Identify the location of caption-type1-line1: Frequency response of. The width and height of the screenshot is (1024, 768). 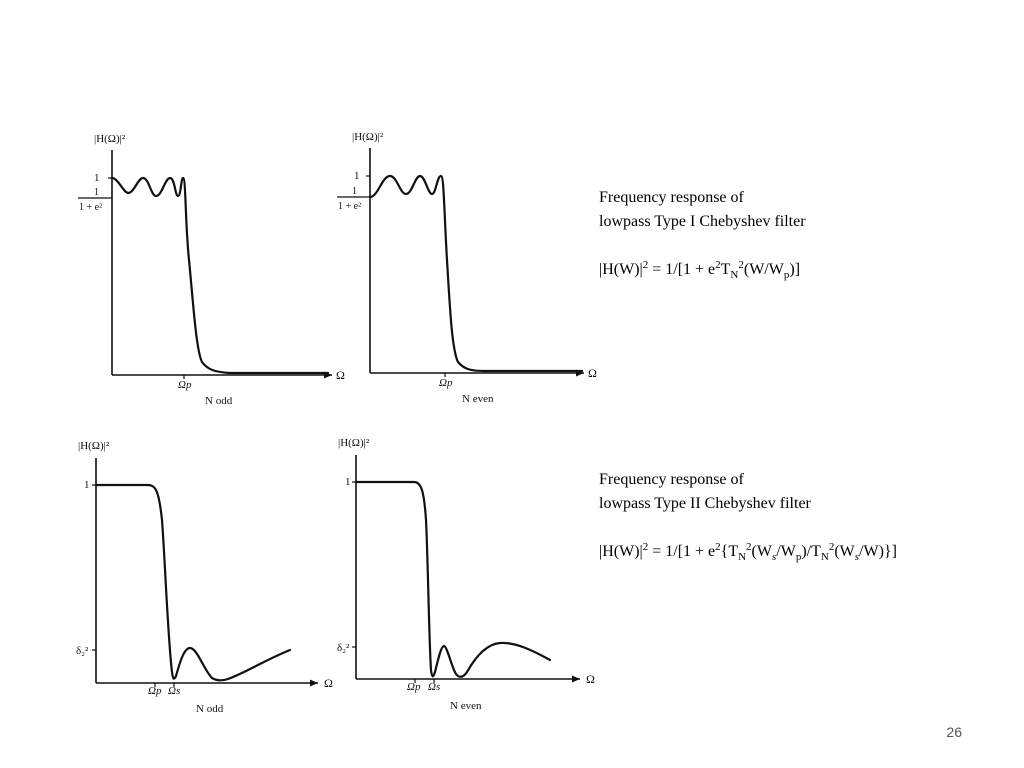
(671, 197).